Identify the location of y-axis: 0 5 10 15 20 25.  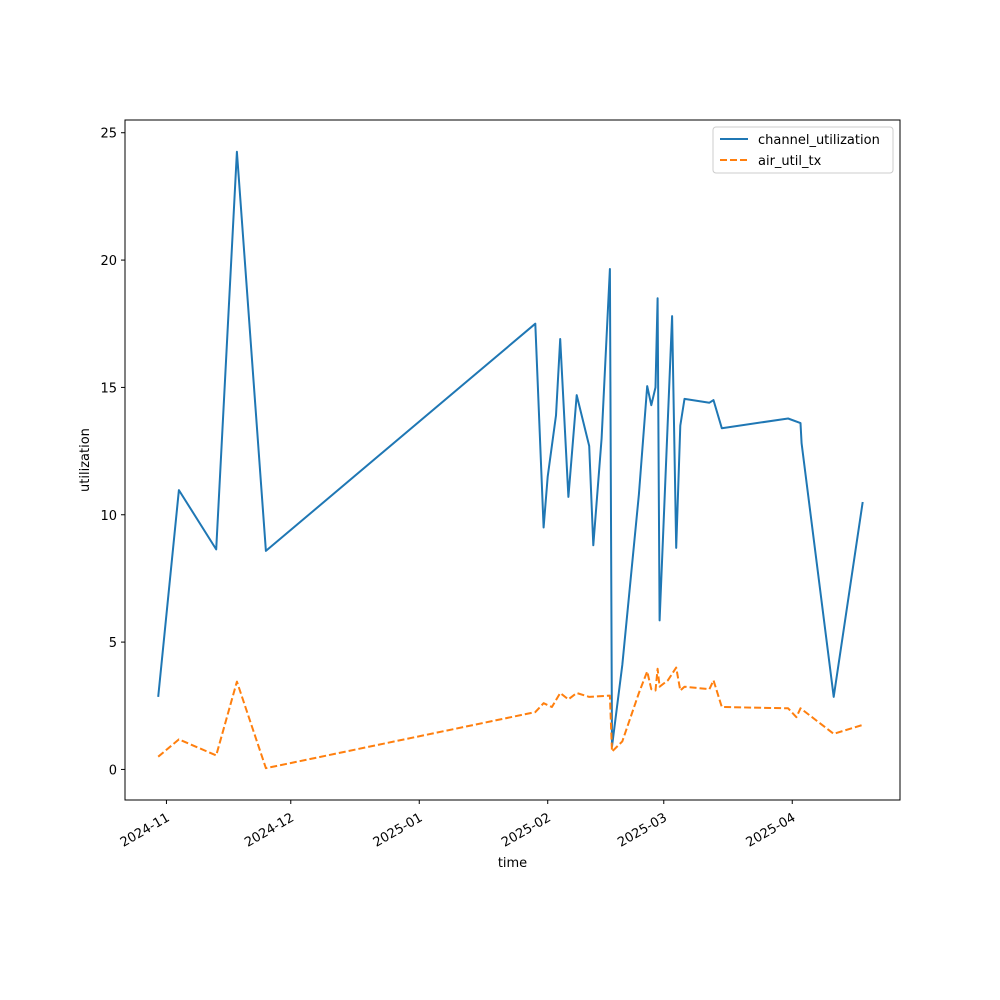
(112, 452).